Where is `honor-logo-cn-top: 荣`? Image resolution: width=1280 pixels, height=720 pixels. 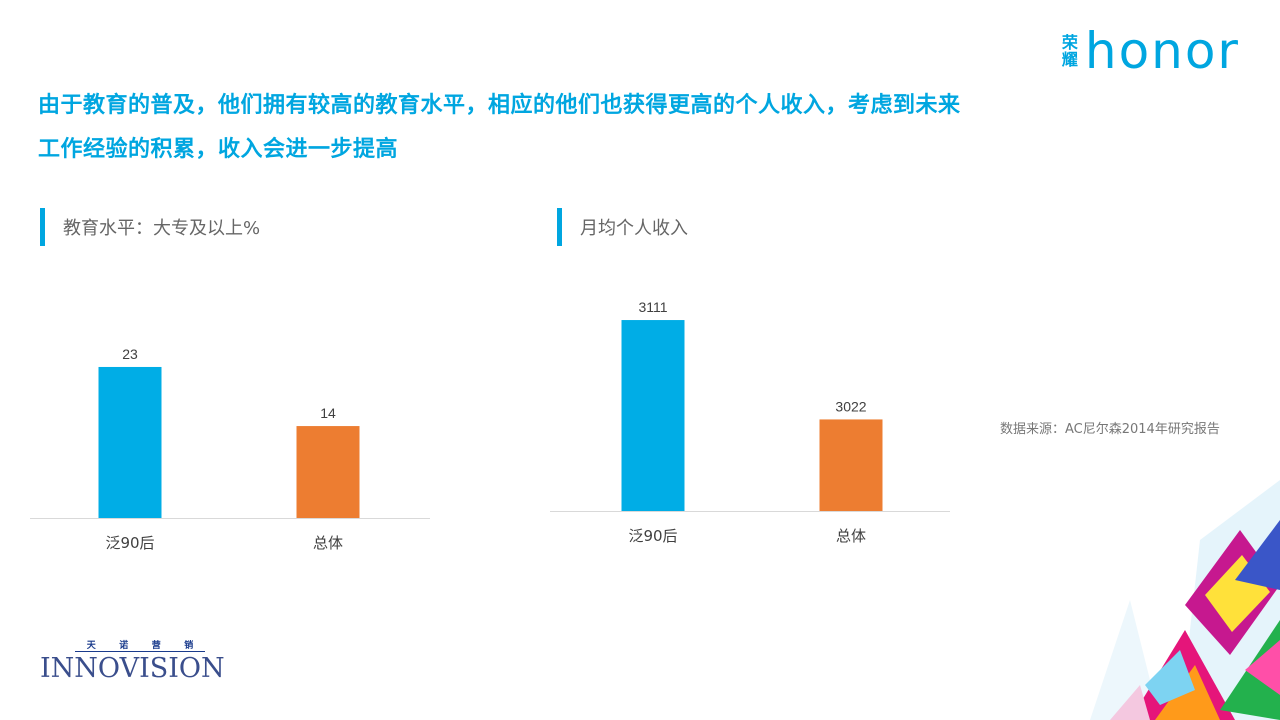
honor-logo-cn-top: 荣 is located at coordinates (1069, 42).